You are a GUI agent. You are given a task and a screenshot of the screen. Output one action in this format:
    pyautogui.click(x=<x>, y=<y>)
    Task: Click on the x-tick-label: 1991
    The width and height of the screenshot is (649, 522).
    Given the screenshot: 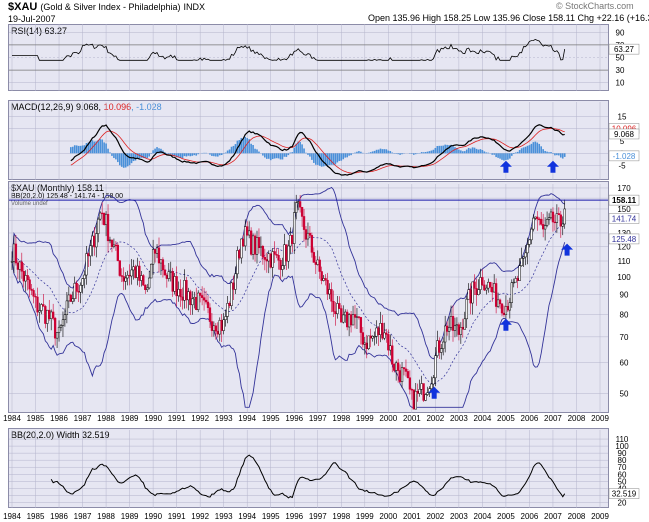 What is the action you would take?
    pyautogui.click(x=177, y=516)
    